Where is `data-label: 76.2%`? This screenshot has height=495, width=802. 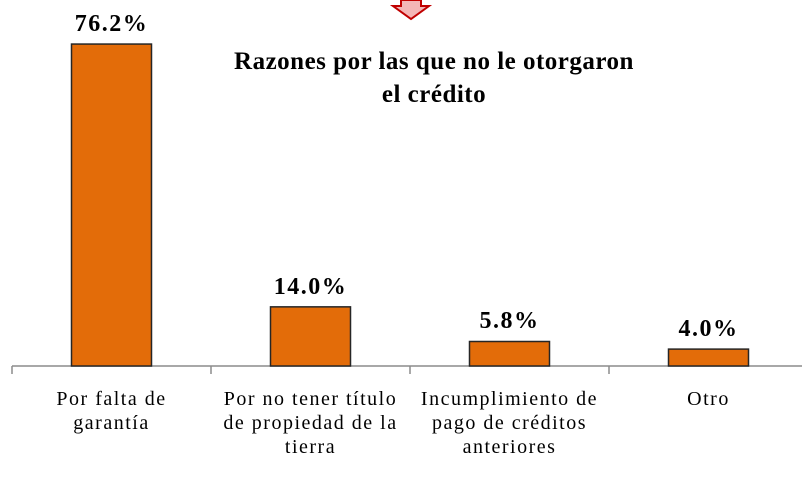 data-label: 76.2% is located at coordinates (111, 24).